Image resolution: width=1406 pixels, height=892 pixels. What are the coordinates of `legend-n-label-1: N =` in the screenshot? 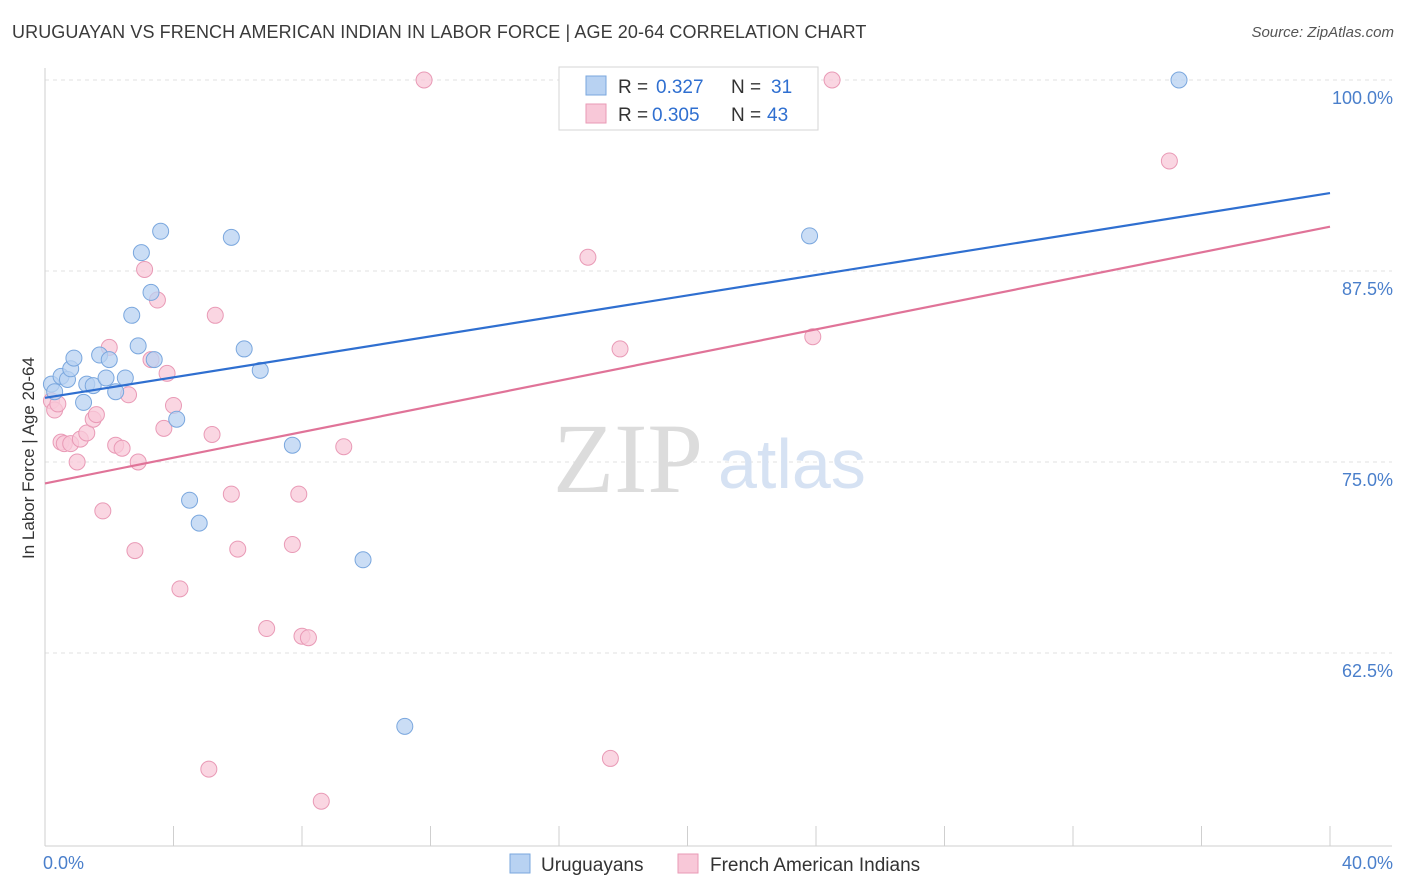 It's located at (746, 87).